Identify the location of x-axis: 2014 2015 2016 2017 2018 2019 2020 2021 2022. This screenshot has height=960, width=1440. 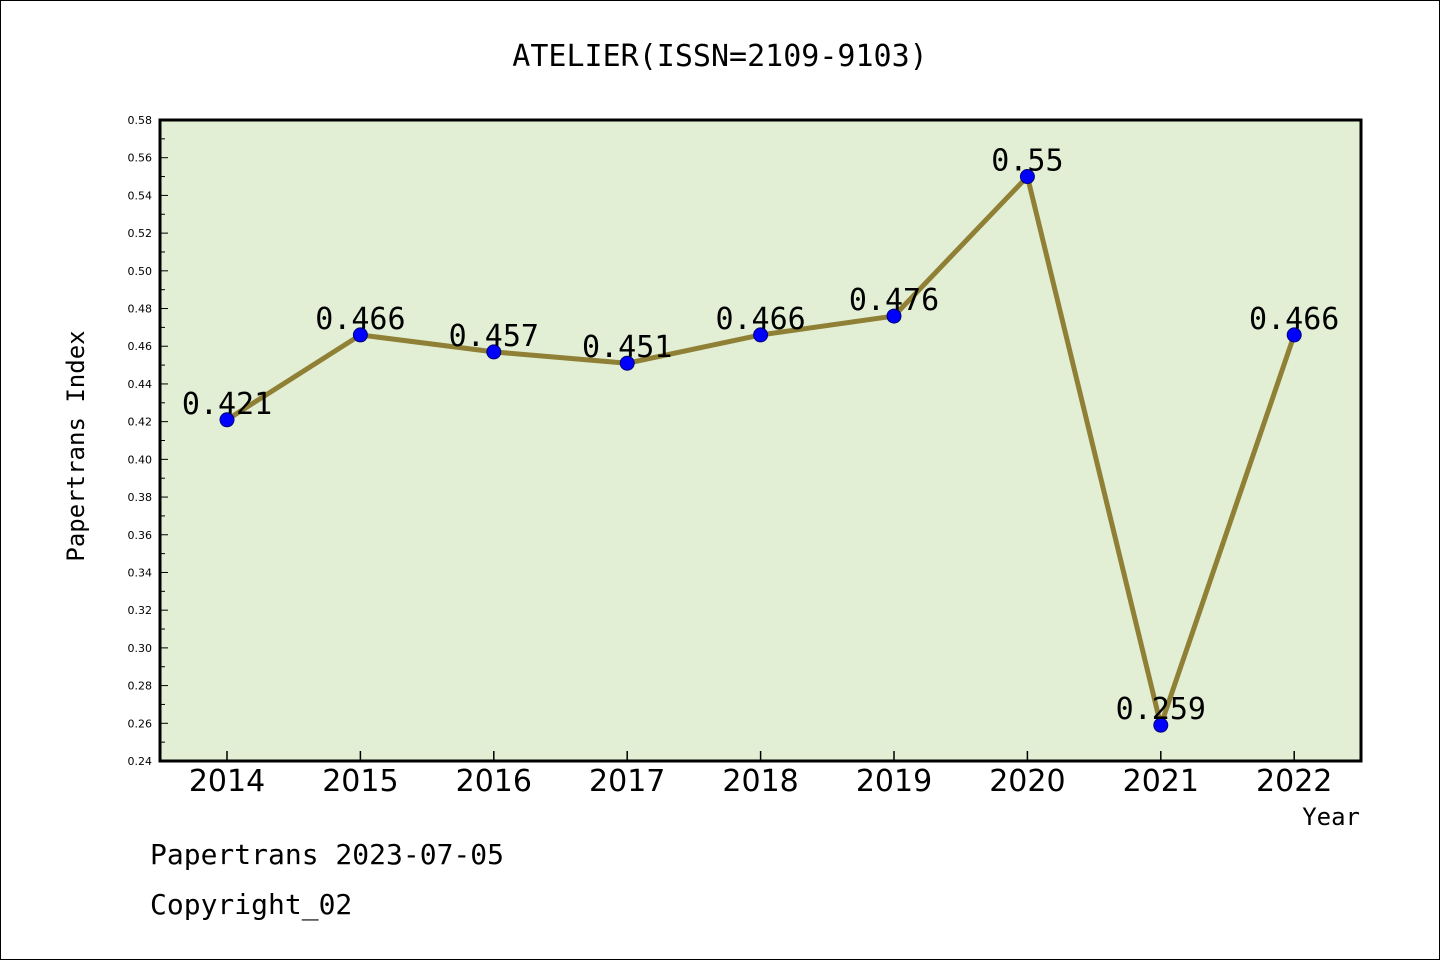
(760, 775).